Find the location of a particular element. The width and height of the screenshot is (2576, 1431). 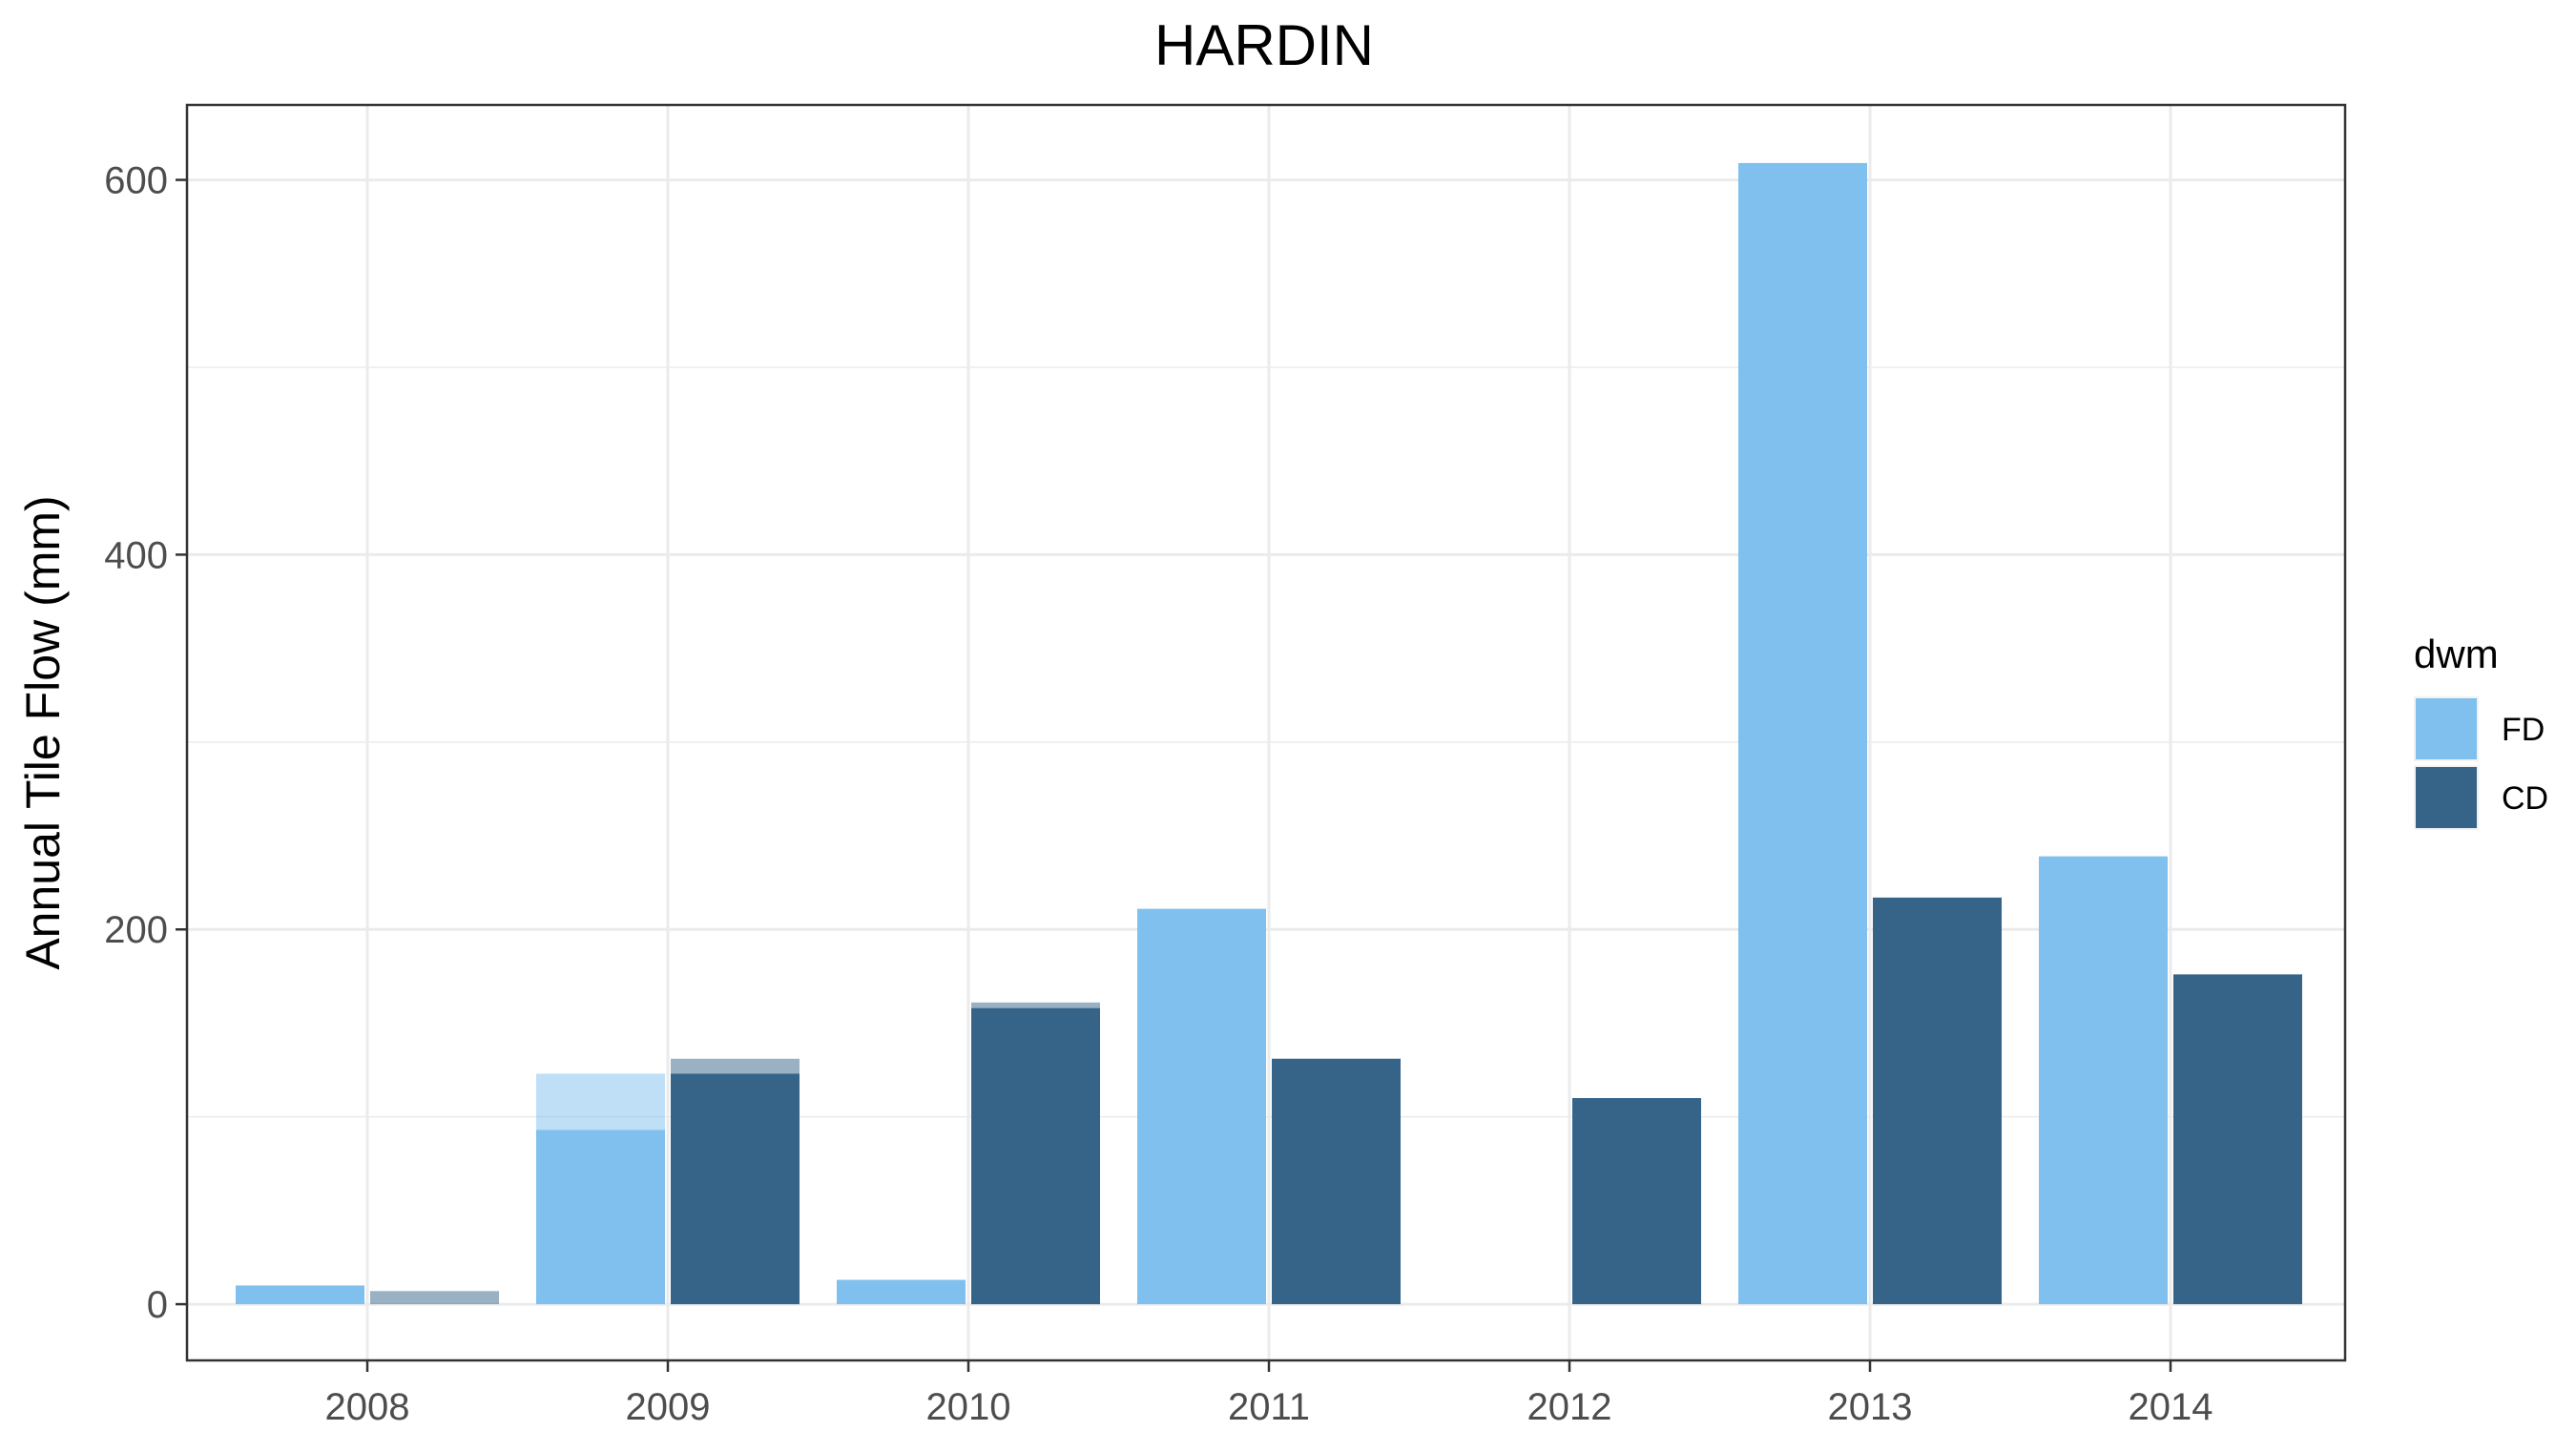

bar-cd-faded-2008 is located at coordinates (434, 1298).